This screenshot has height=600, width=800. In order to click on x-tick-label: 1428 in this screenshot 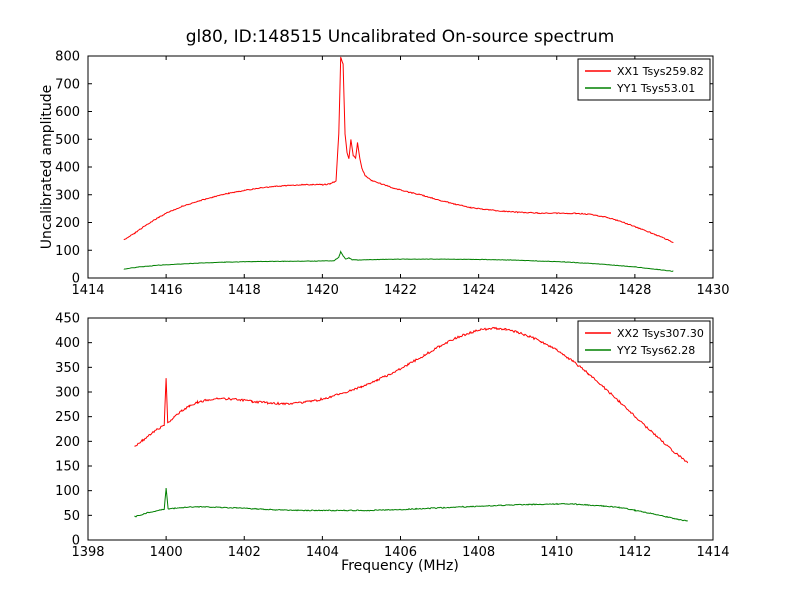, I will do `click(634, 290)`.